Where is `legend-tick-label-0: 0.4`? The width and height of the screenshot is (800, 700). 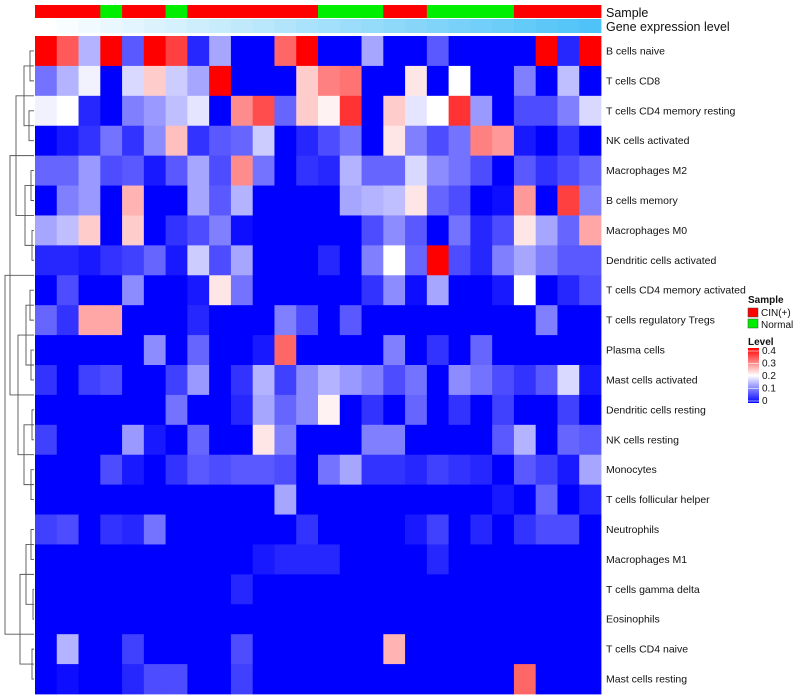 legend-tick-label-0: 0.4 is located at coordinates (769, 351).